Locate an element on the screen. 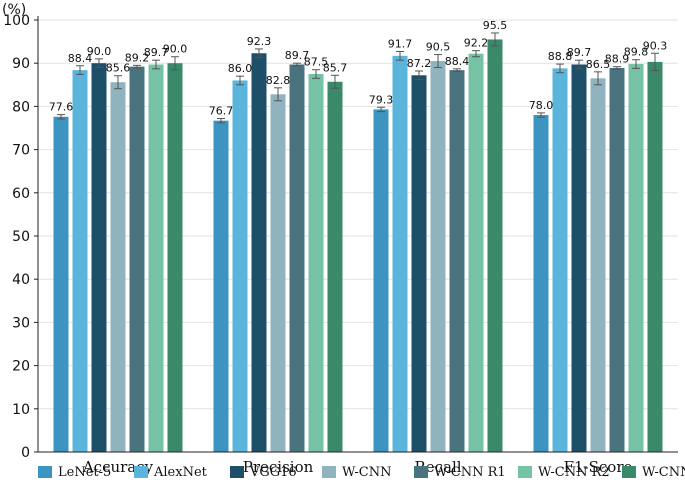 Image resolution: width=685 pixels, height=493 pixels. y-tick-label: 40 is located at coordinates (21, 280).